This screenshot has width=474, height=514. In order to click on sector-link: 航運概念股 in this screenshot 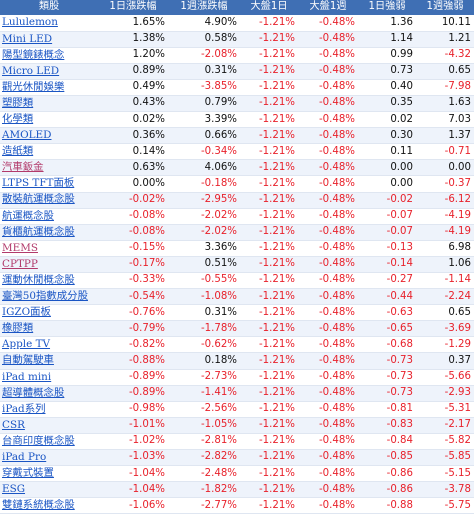, I will do `click(28, 215)`.